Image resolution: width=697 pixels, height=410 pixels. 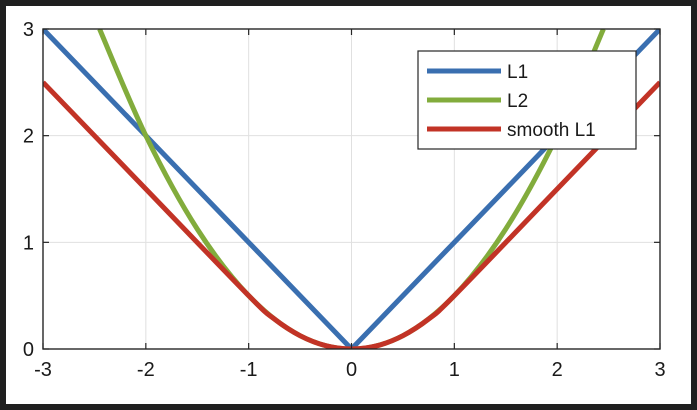 I want to click on x-tick-label-6: 3, so click(x=659, y=370).